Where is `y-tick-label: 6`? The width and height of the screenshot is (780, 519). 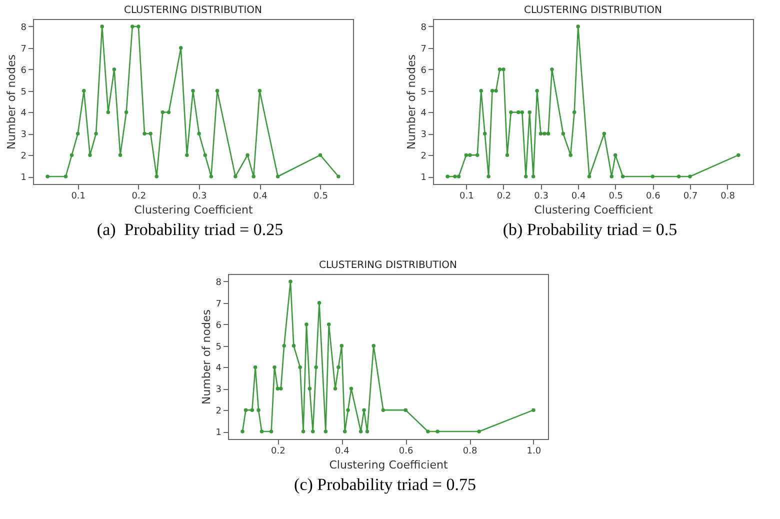
y-tick-label: 6 is located at coordinates (423, 71).